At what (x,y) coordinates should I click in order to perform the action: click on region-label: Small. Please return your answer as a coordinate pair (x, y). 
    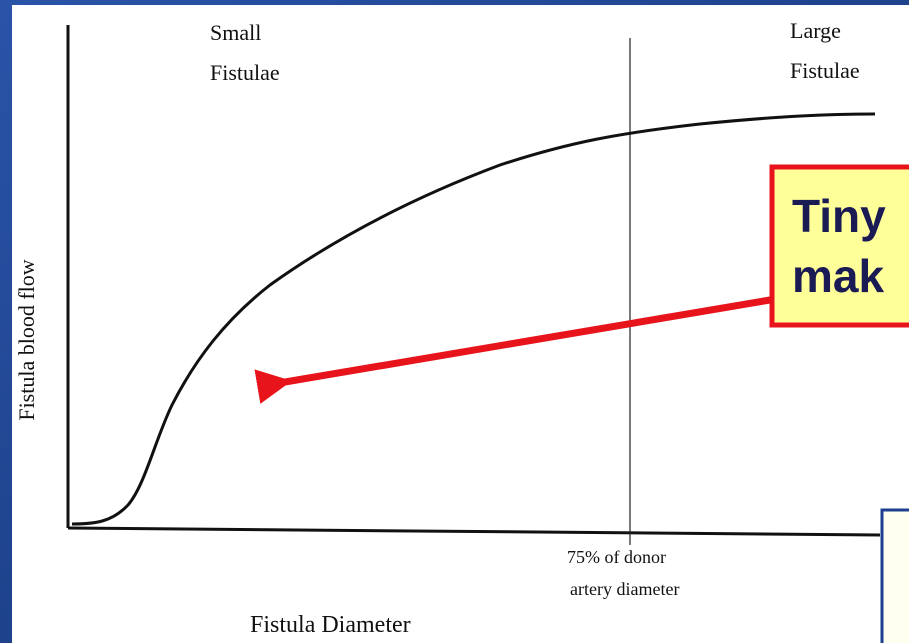
    Looking at the image, I should click on (235, 32).